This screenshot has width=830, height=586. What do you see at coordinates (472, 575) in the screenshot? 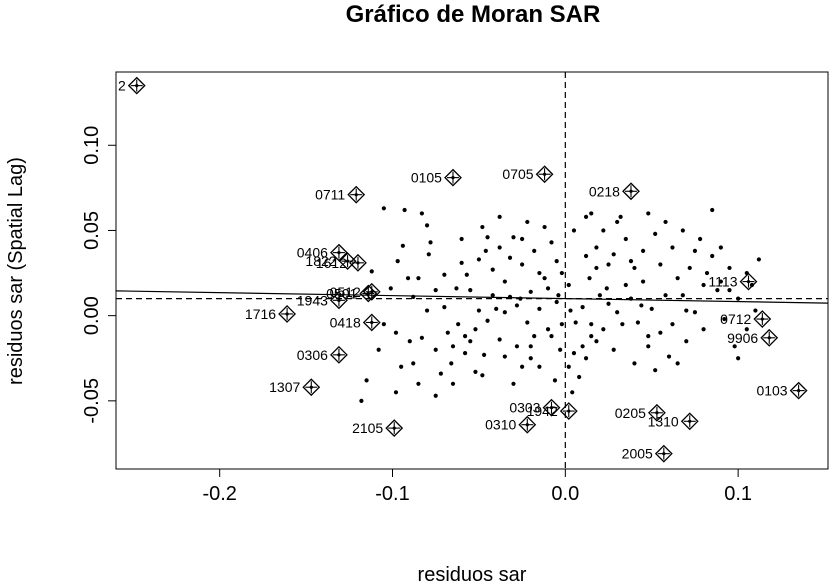
I see `x-axis-label: residuos sar` at bounding box center [472, 575].